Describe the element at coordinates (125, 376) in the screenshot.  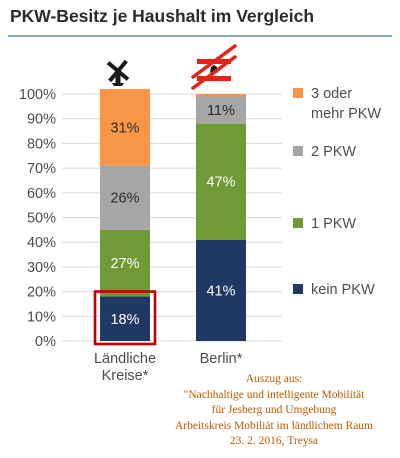
I see `x-tick-label: Kreise*` at that location.